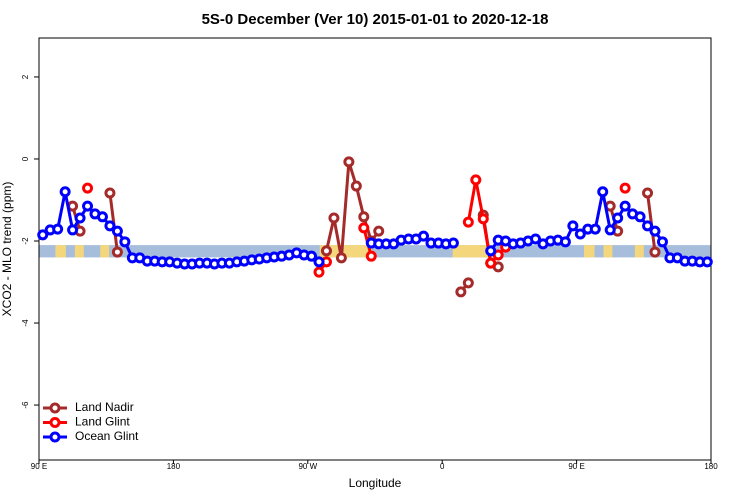 This screenshot has width=750, height=500. Describe the element at coordinates (25, 241) in the screenshot. I see `y-tick-label: -2` at that location.